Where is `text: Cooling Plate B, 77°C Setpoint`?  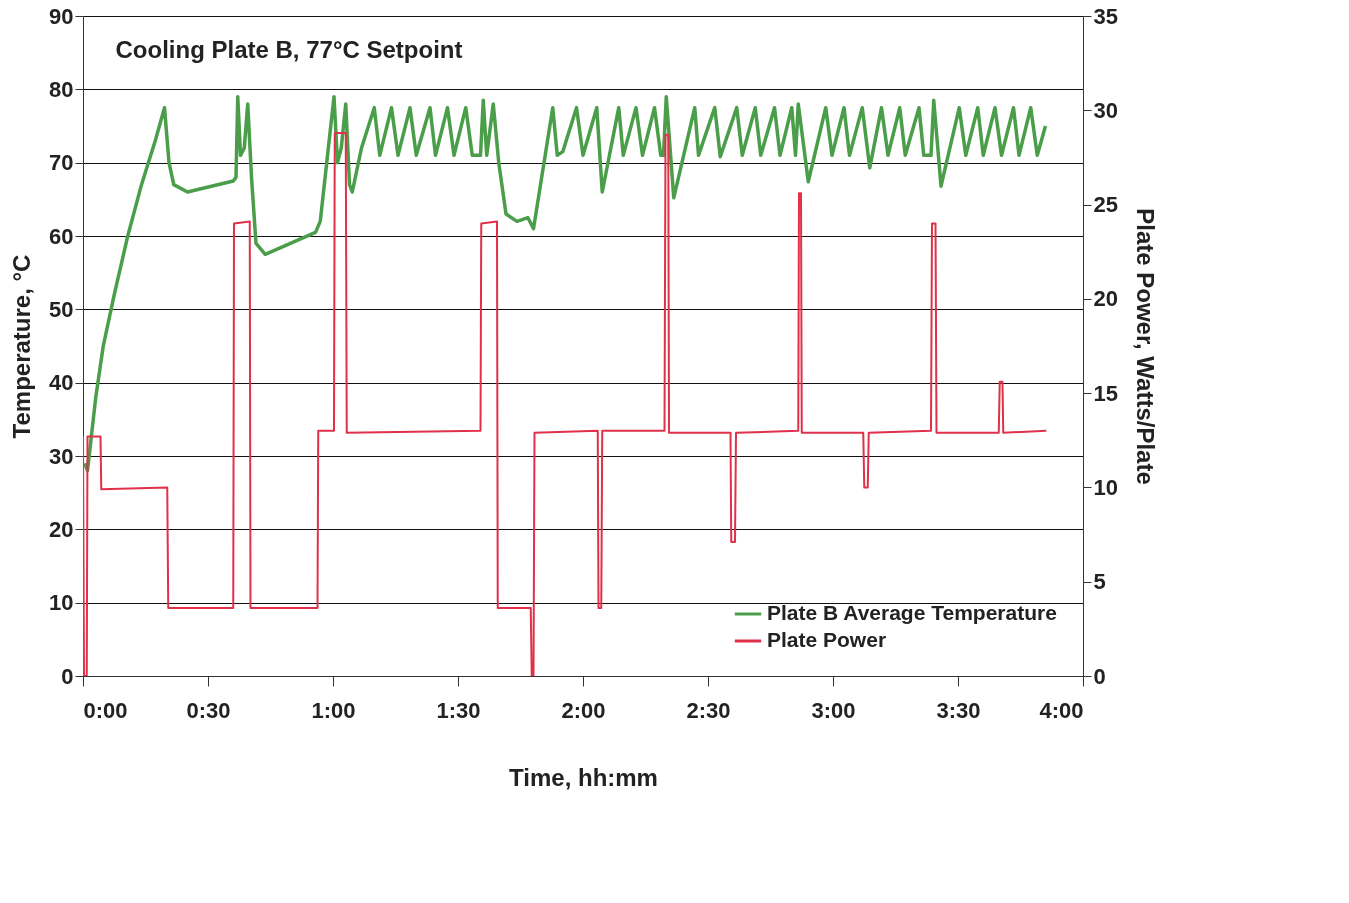
text: Cooling Plate B, 77°C Setpoint is located at coordinates (289, 49).